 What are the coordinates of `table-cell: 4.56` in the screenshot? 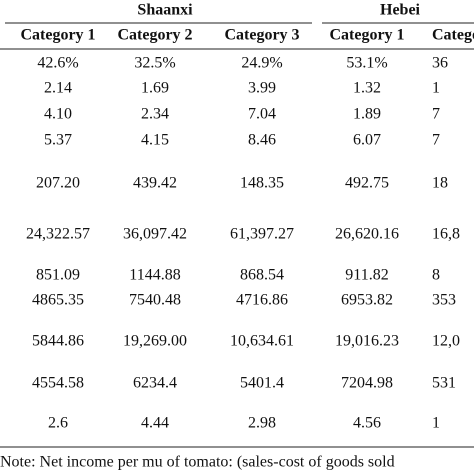 It's located at (367, 423).